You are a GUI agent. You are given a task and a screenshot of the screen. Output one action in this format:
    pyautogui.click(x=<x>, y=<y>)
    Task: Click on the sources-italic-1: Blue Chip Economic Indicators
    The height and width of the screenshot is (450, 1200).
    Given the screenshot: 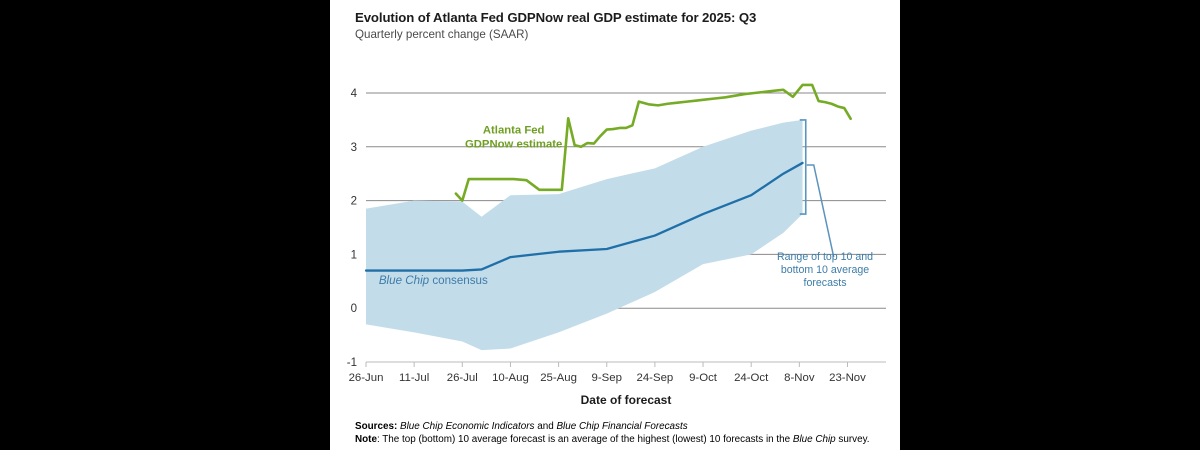 What is the action you would take?
    pyautogui.click(x=467, y=426)
    